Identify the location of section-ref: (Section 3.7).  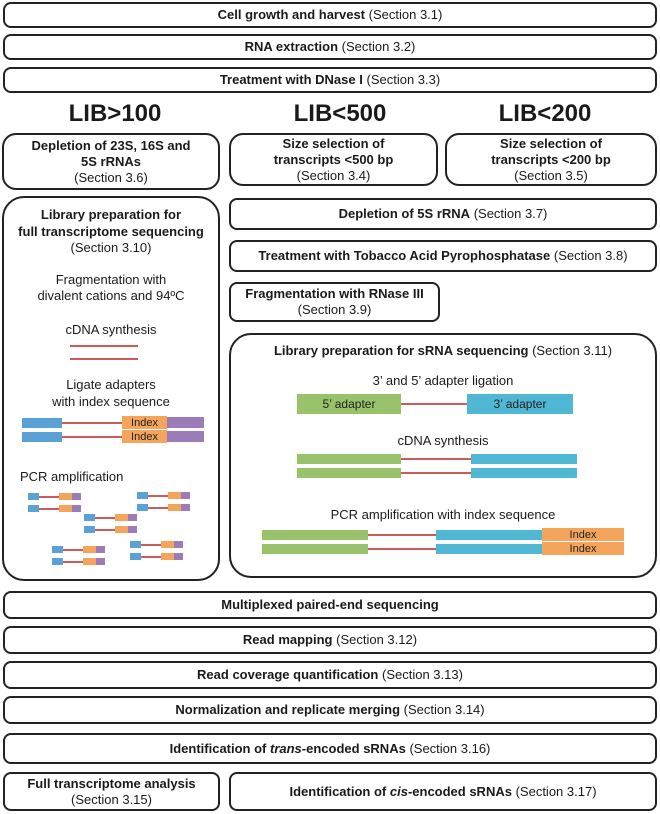
(510, 213).